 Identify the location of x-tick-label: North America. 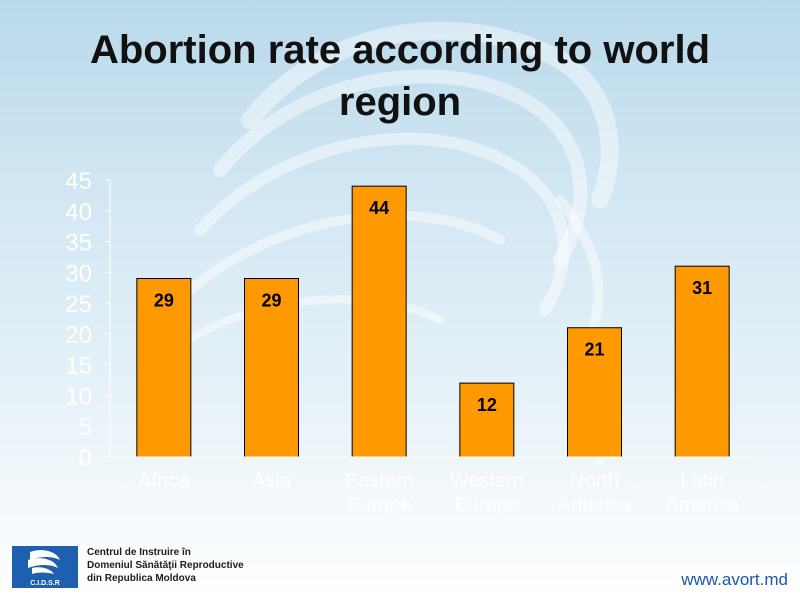
(595, 493).